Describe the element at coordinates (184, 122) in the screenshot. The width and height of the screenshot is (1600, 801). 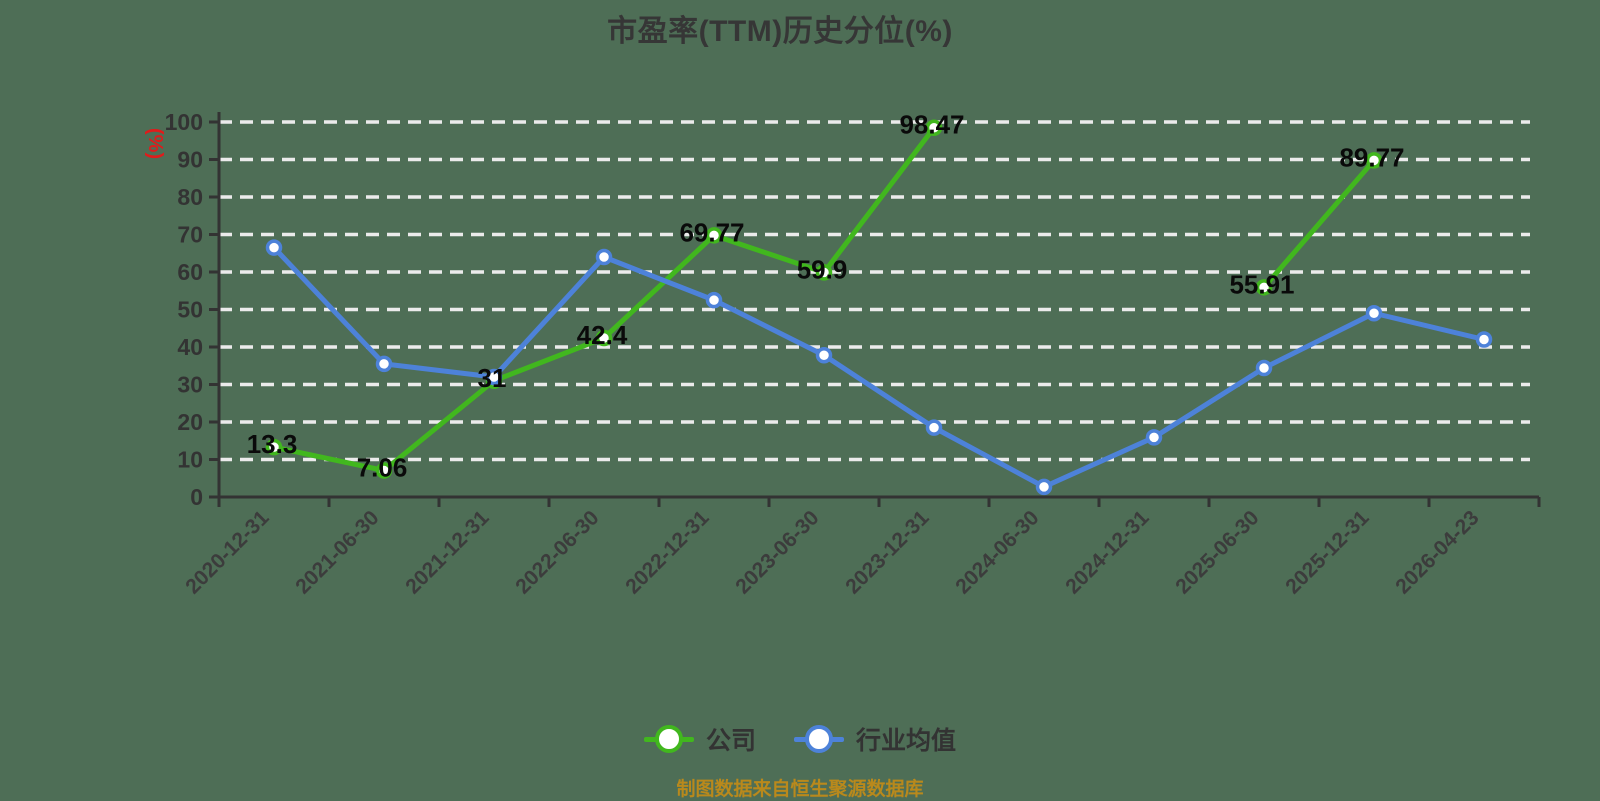
I see `y-tick-label: 100` at that location.